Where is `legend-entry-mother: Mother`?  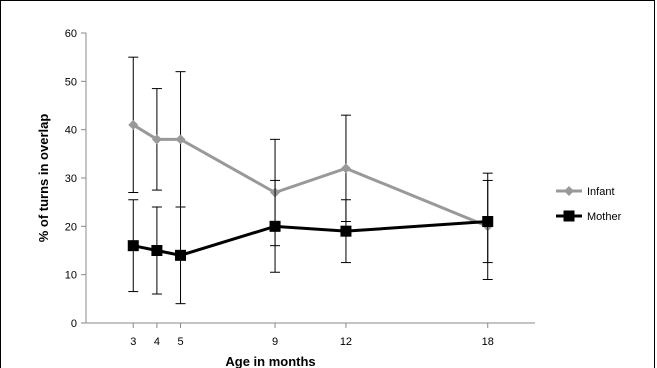
legend-entry-mother: Mother is located at coordinates (589, 216).